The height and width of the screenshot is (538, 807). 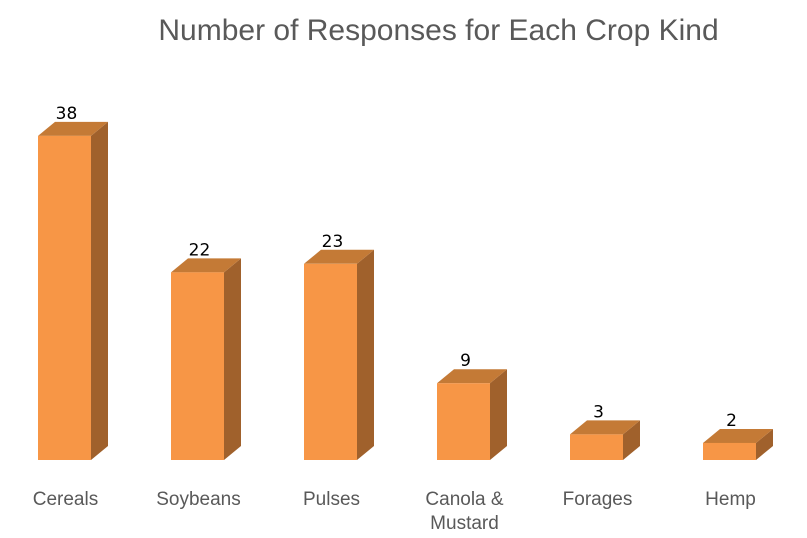 I want to click on chart-title: Number of Responses for Each Crop Kind, so click(x=438, y=30).